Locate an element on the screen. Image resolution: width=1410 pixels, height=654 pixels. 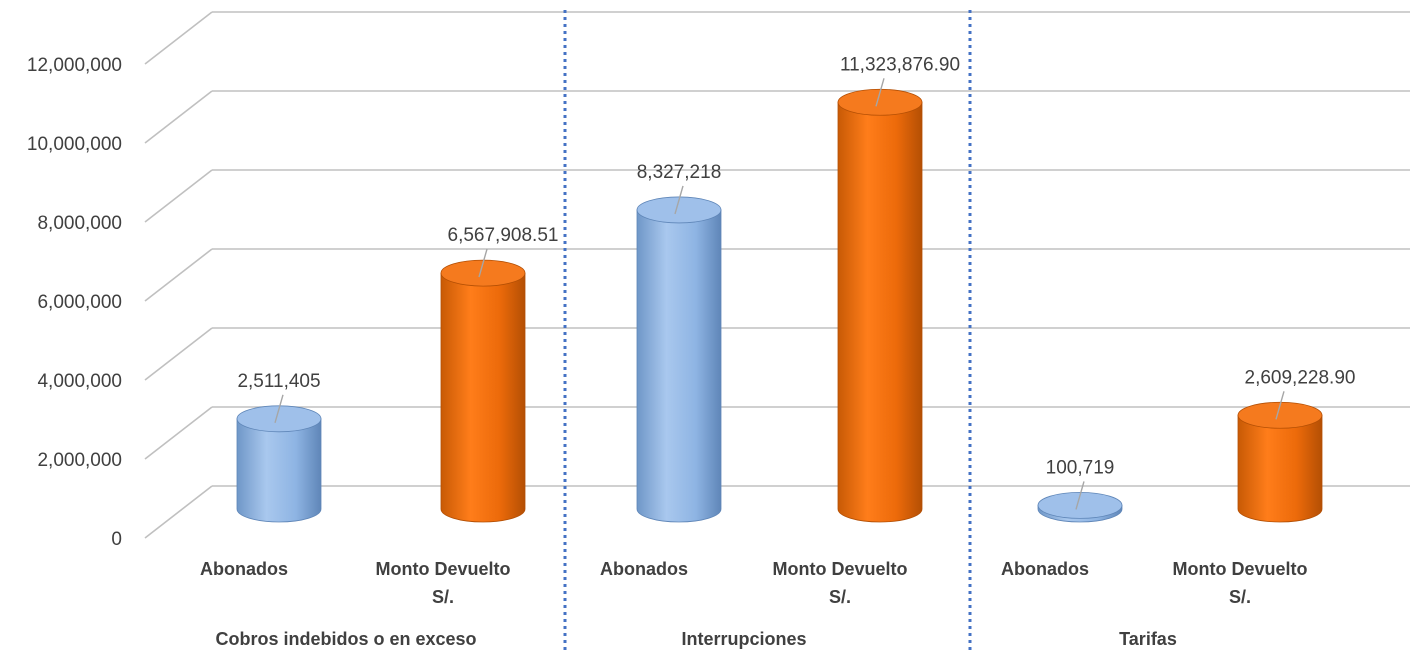
data-label: 6,567,908.51 is located at coordinates (503, 235).